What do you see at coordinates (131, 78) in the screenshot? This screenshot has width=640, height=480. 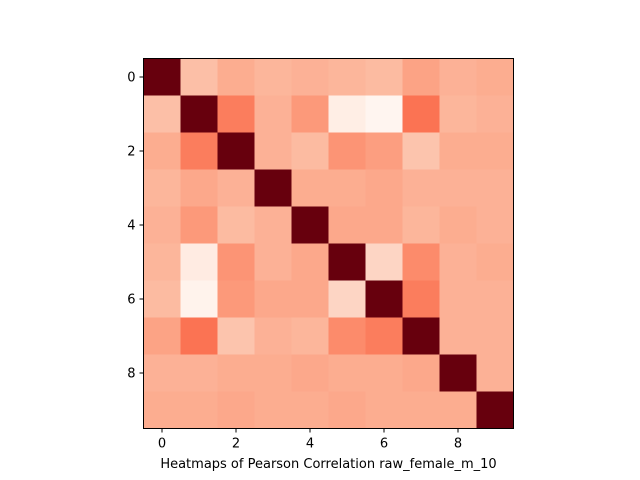 I see `y-tick-label: 0` at bounding box center [131, 78].